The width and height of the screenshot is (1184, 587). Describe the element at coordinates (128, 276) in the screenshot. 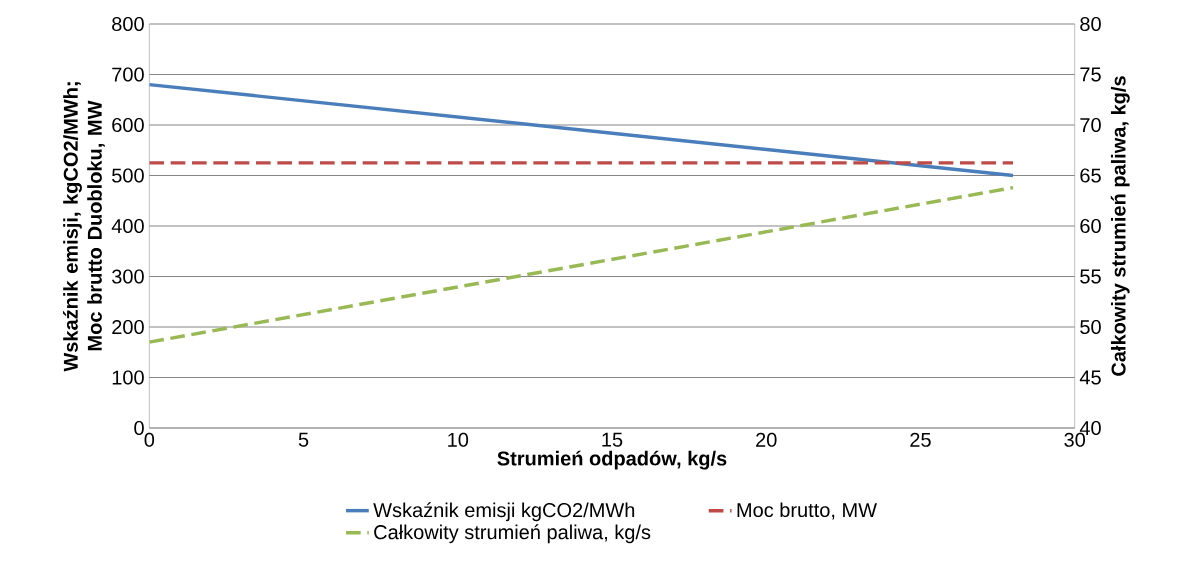

I see `y-tick-label: 300` at that location.